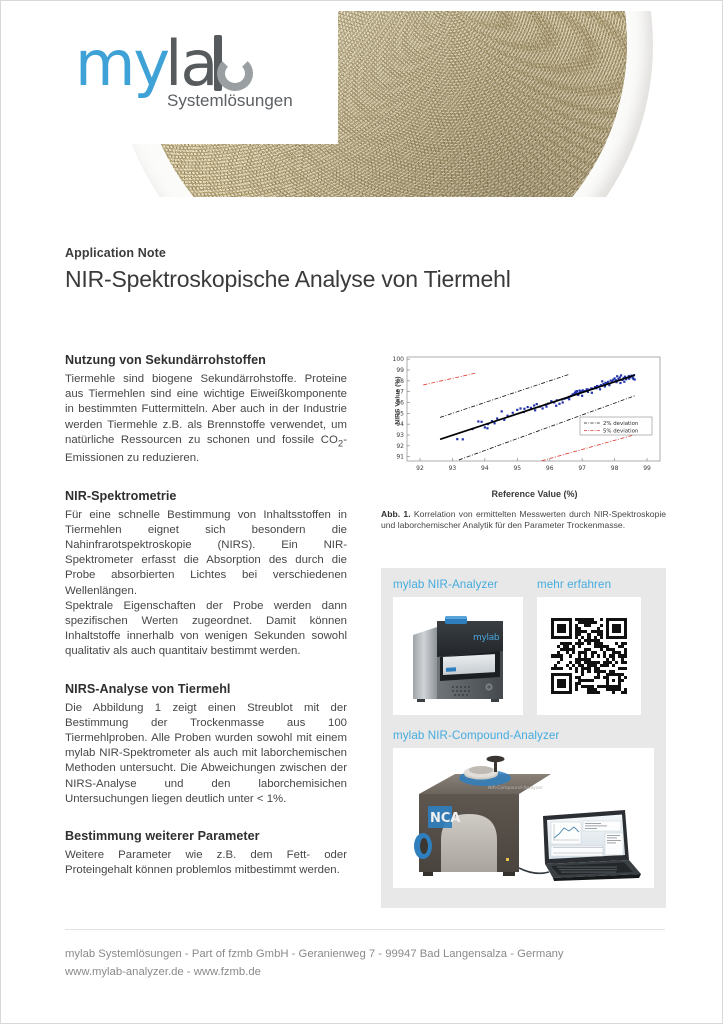  I want to click on mylab-logo: my la, so click(164, 63).